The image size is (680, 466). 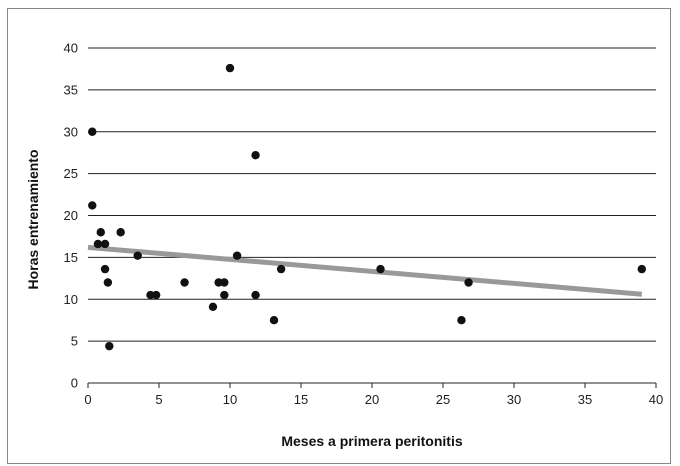 I want to click on y-tick-label: 35, so click(x=71, y=89).